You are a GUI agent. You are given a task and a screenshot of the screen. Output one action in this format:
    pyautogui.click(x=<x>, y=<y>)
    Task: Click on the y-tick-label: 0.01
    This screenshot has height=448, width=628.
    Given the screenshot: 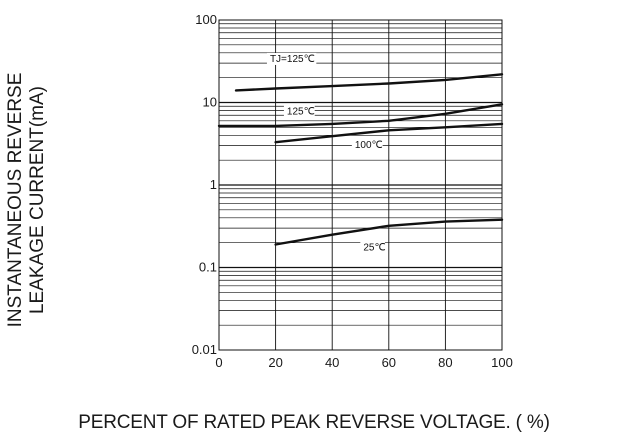 What is the action you would take?
    pyautogui.click(x=204, y=349)
    